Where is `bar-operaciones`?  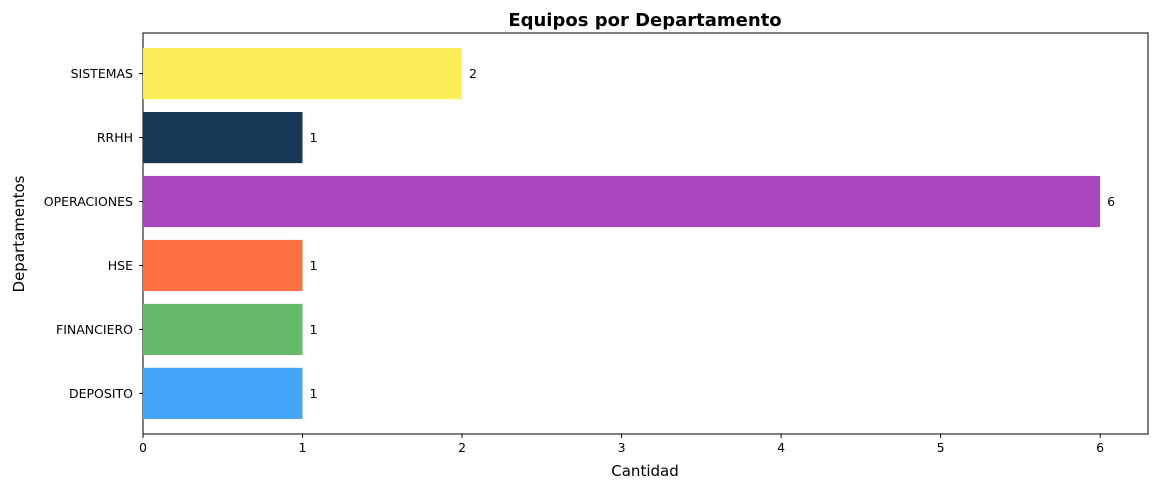
bar-operaciones is located at coordinates (622, 201).